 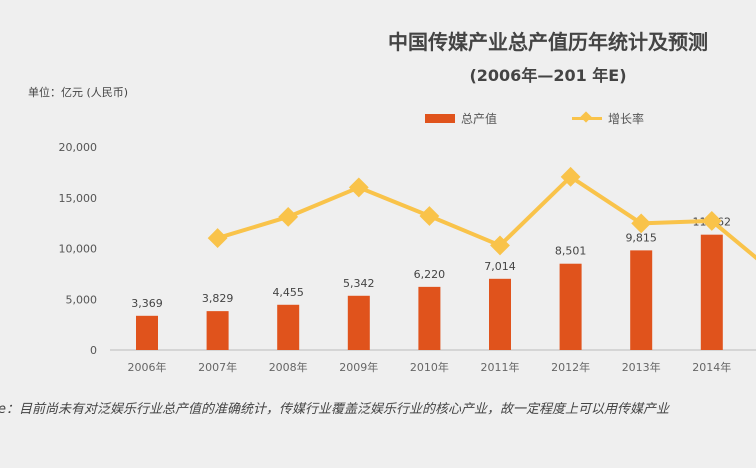 I want to click on y-tick-label: 15,000, so click(x=78, y=198).